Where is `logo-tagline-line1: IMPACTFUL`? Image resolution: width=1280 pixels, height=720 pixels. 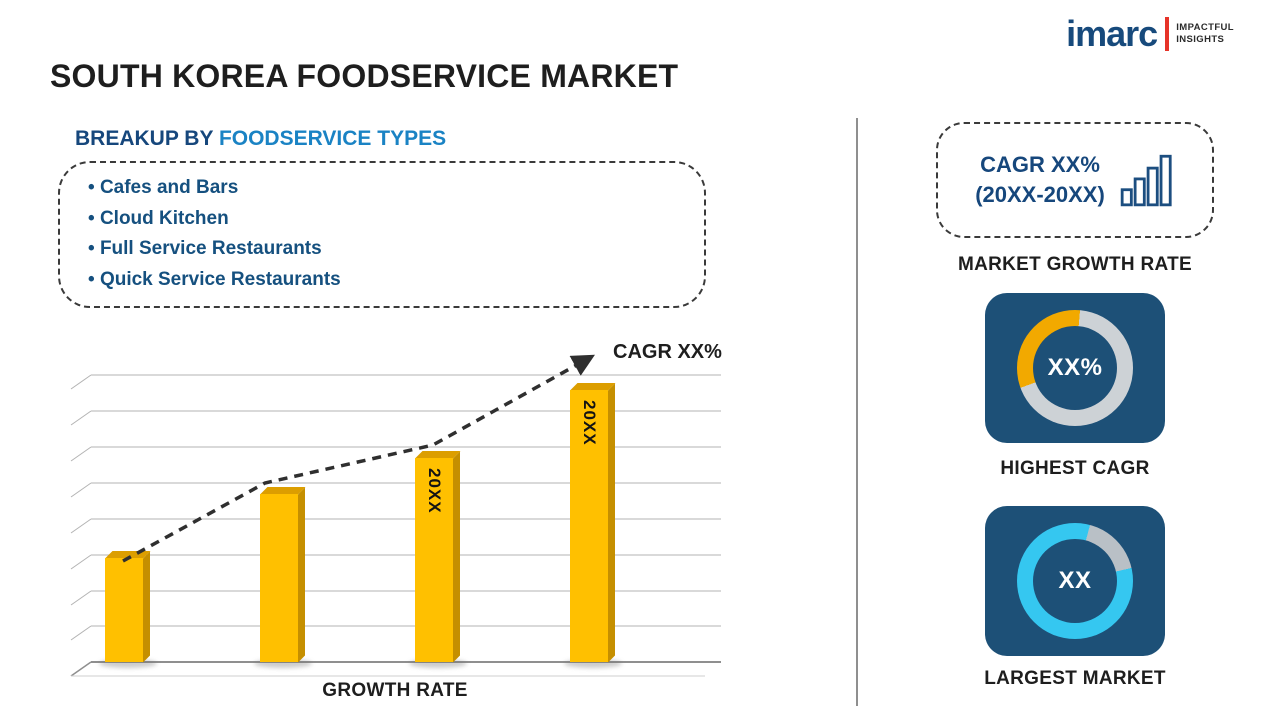
logo-tagline-line1: IMPACTFUL is located at coordinates (1205, 27).